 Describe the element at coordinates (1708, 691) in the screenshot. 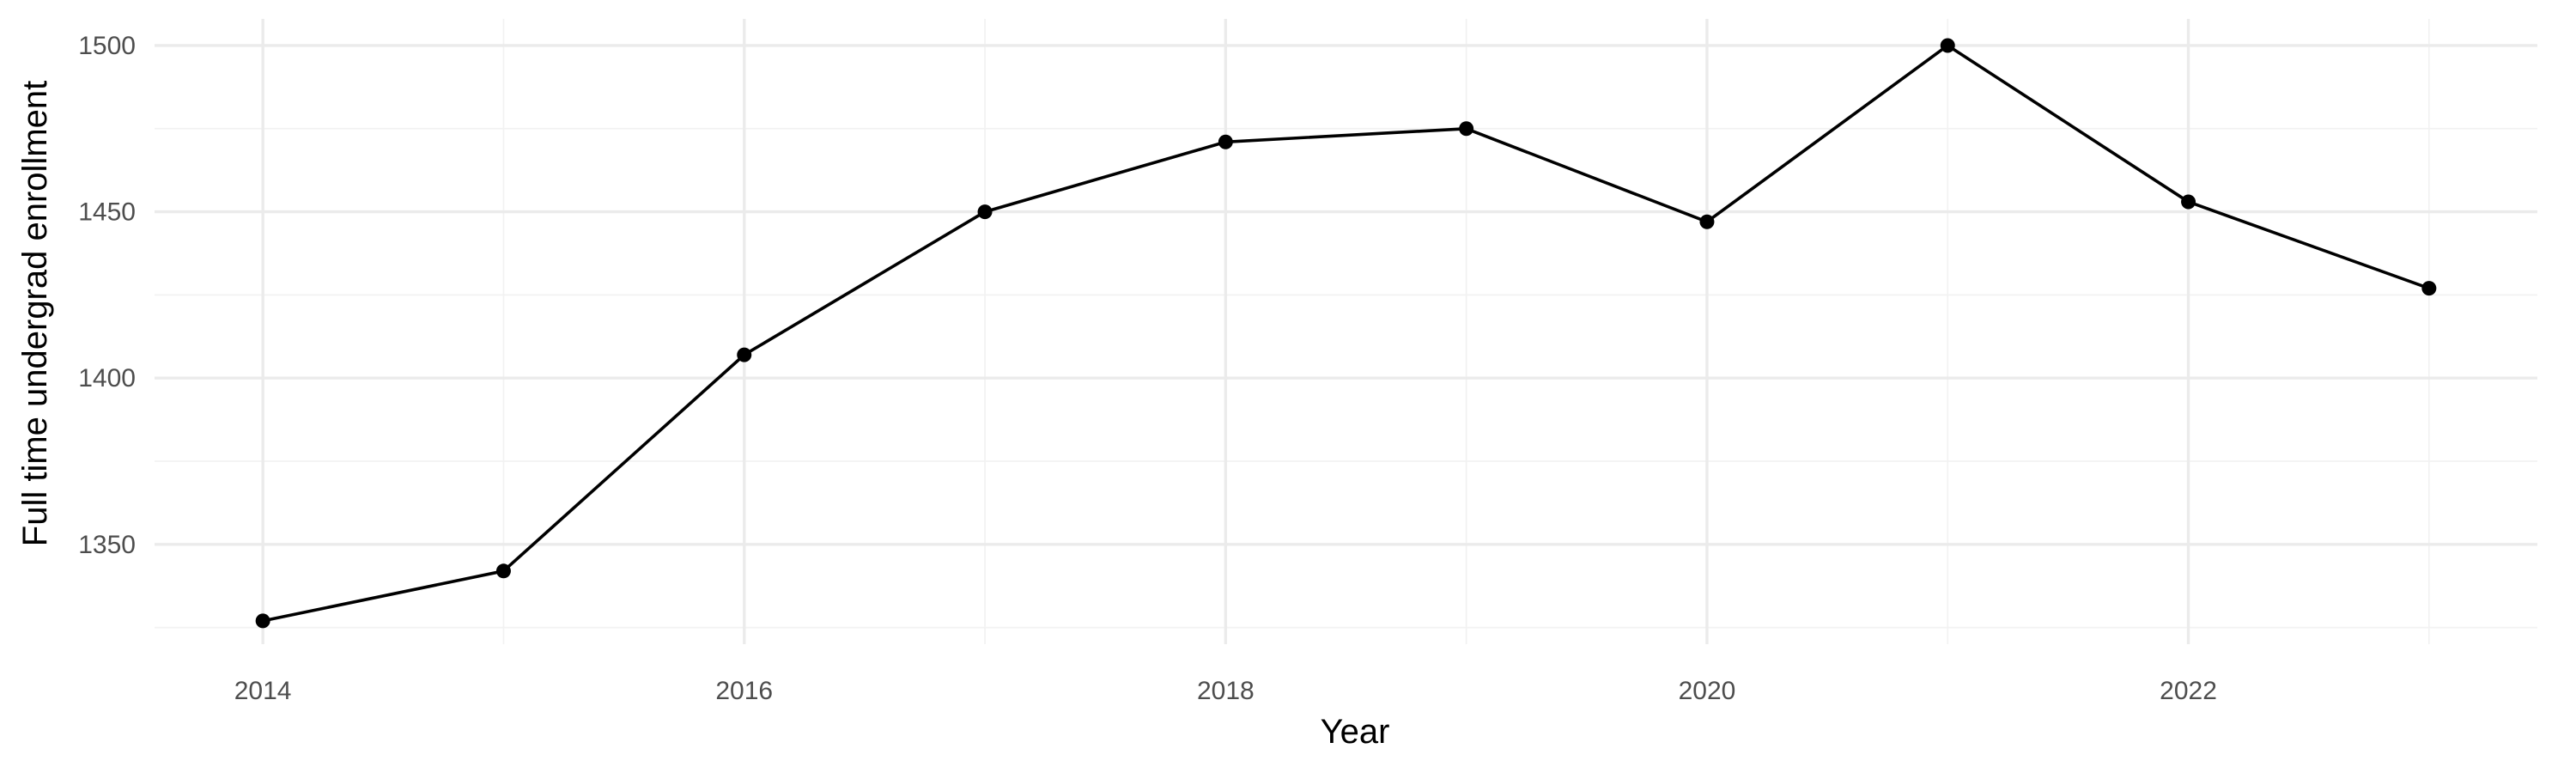

I see `x-tick-label: 2020` at that location.